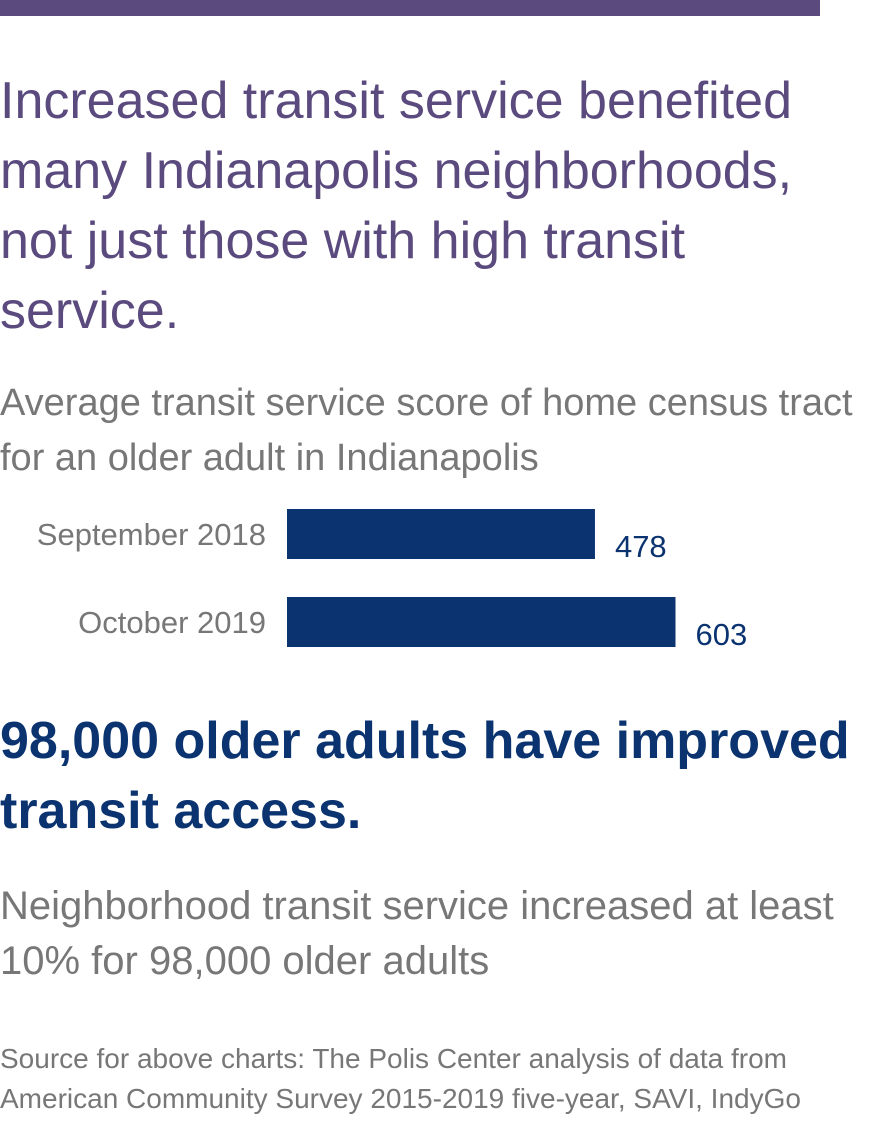 This screenshot has height=1127, width=874. Describe the element at coordinates (151, 534) in the screenshot. I see `category-label: September 2018` at that location.